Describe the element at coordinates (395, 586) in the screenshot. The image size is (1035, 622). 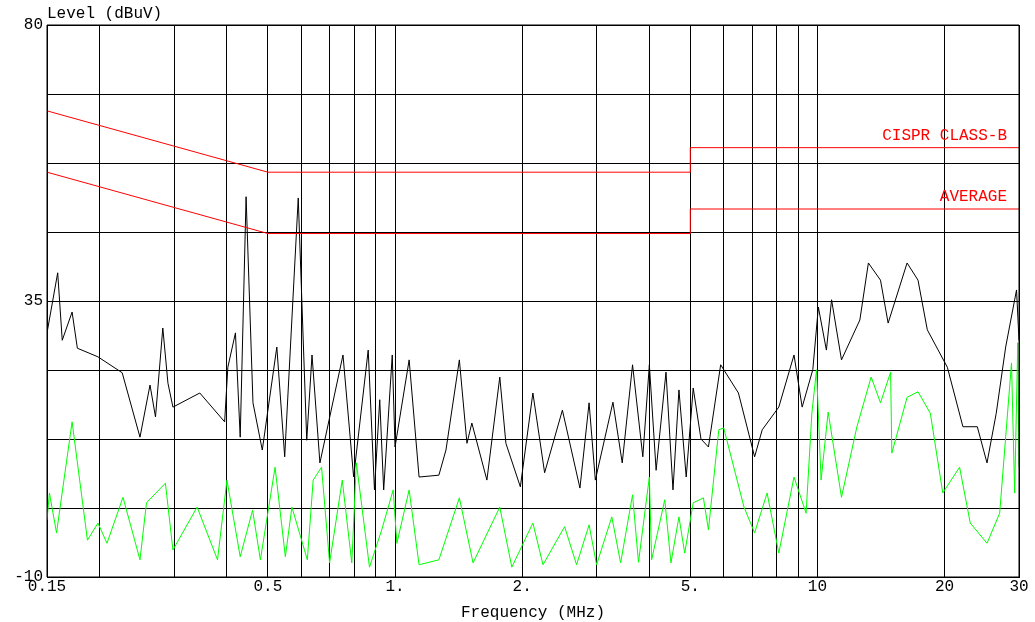
I see `x-tick-label: 1.` at that location.